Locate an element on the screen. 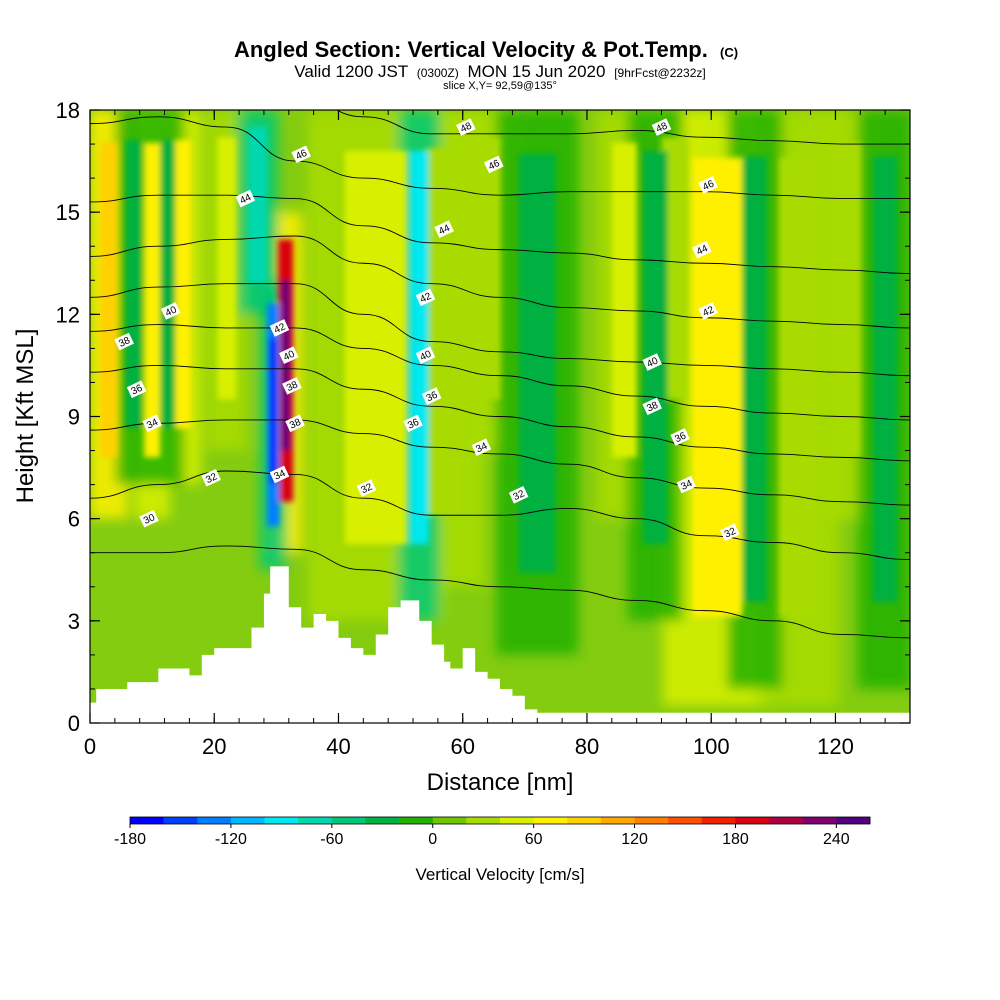 The width and height of the screenshot is (1000, 1000). colorbar-tick-label-7: 240 is located at coordinates (836, 839).